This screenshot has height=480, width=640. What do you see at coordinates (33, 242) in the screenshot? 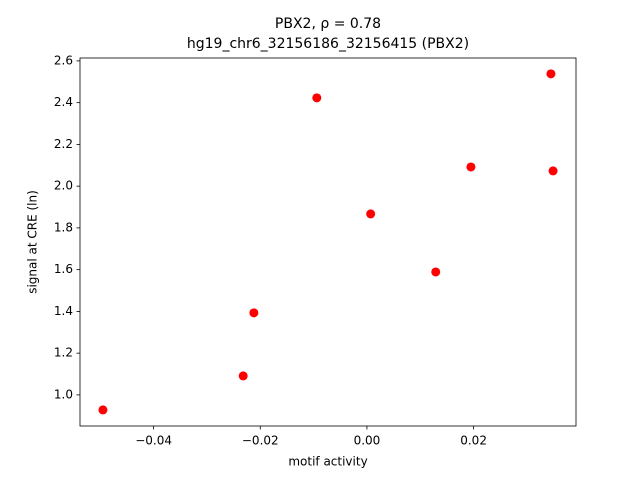
I see `y-axis-label: signal at CRE (ln)` at bounding box center [33, 242].